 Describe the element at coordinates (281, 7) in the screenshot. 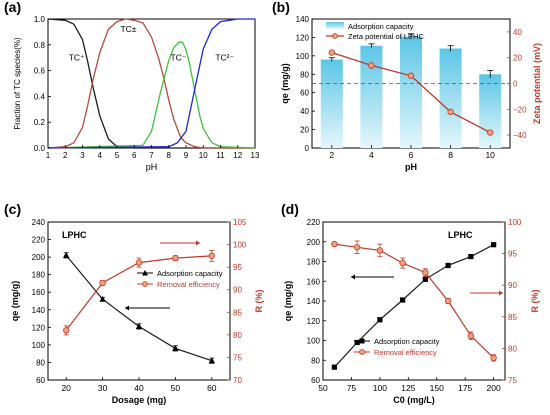

I see `panel-label: (b)` at that location.